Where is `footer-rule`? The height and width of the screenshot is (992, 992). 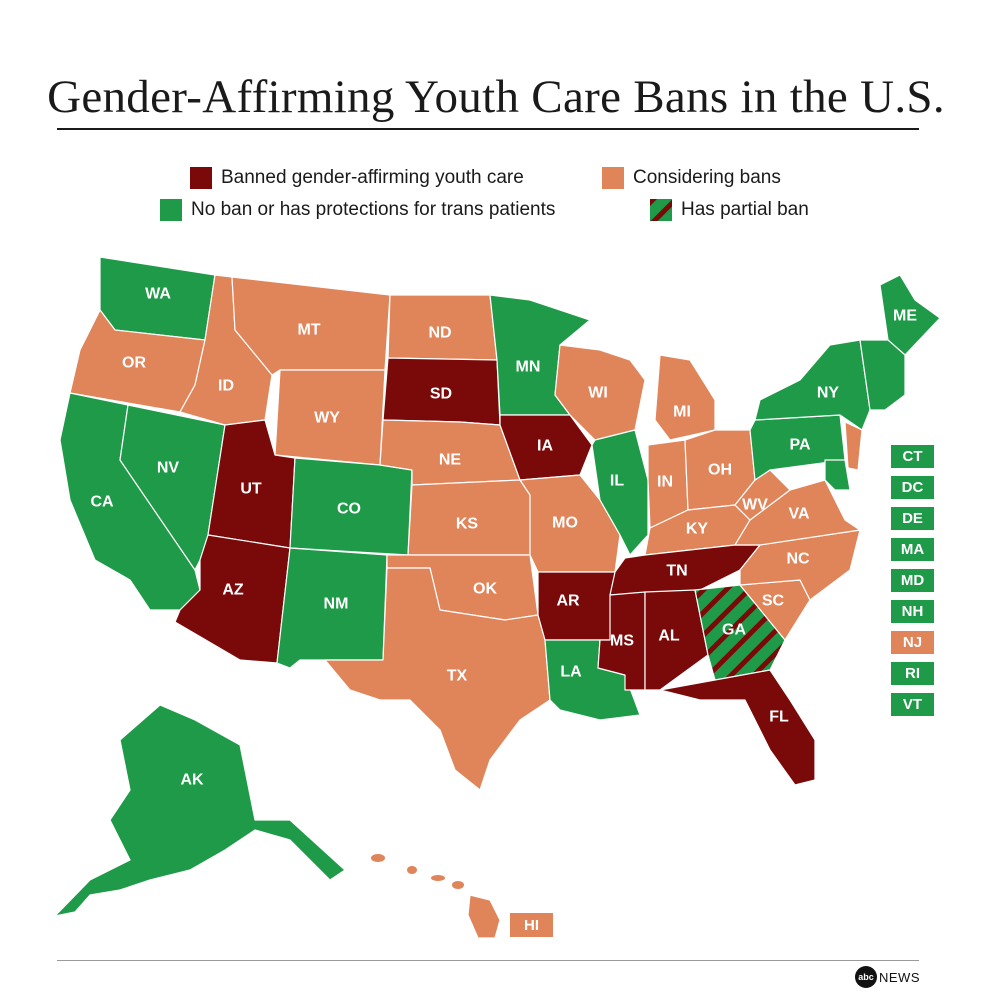 footer-rule is located at coordinates (488, 960).